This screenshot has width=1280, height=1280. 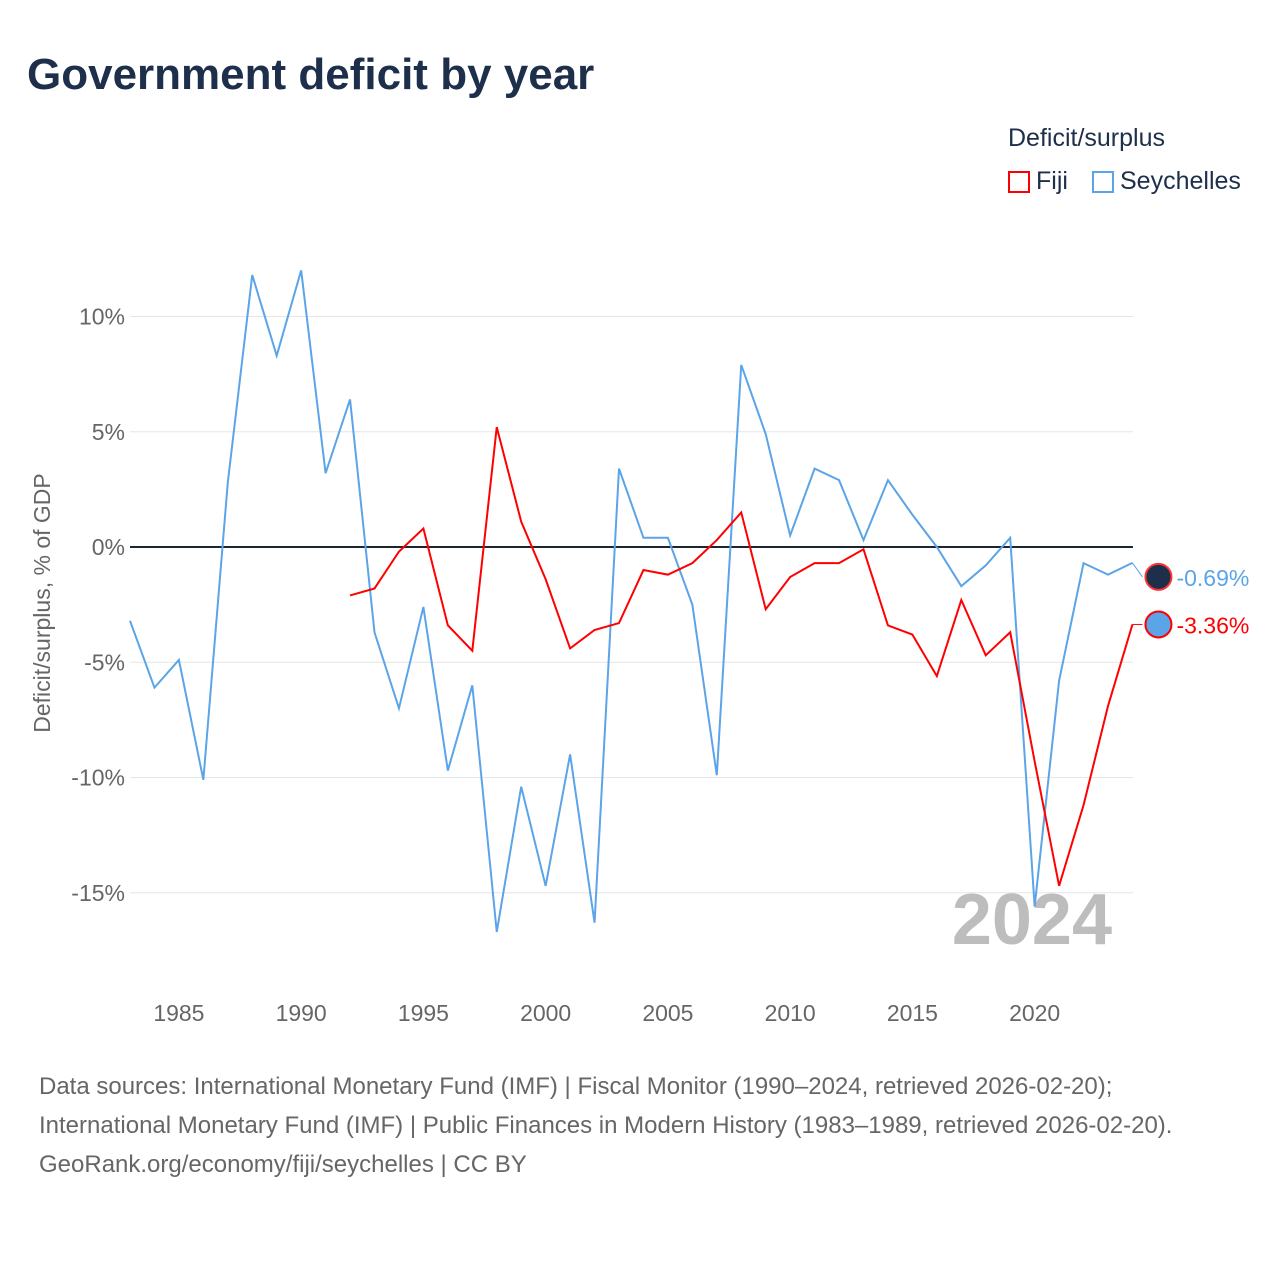 What do you see at coordinates (1137, 570) in the screenshot?
I see `end-connector` at bounding box center [1137, 570].